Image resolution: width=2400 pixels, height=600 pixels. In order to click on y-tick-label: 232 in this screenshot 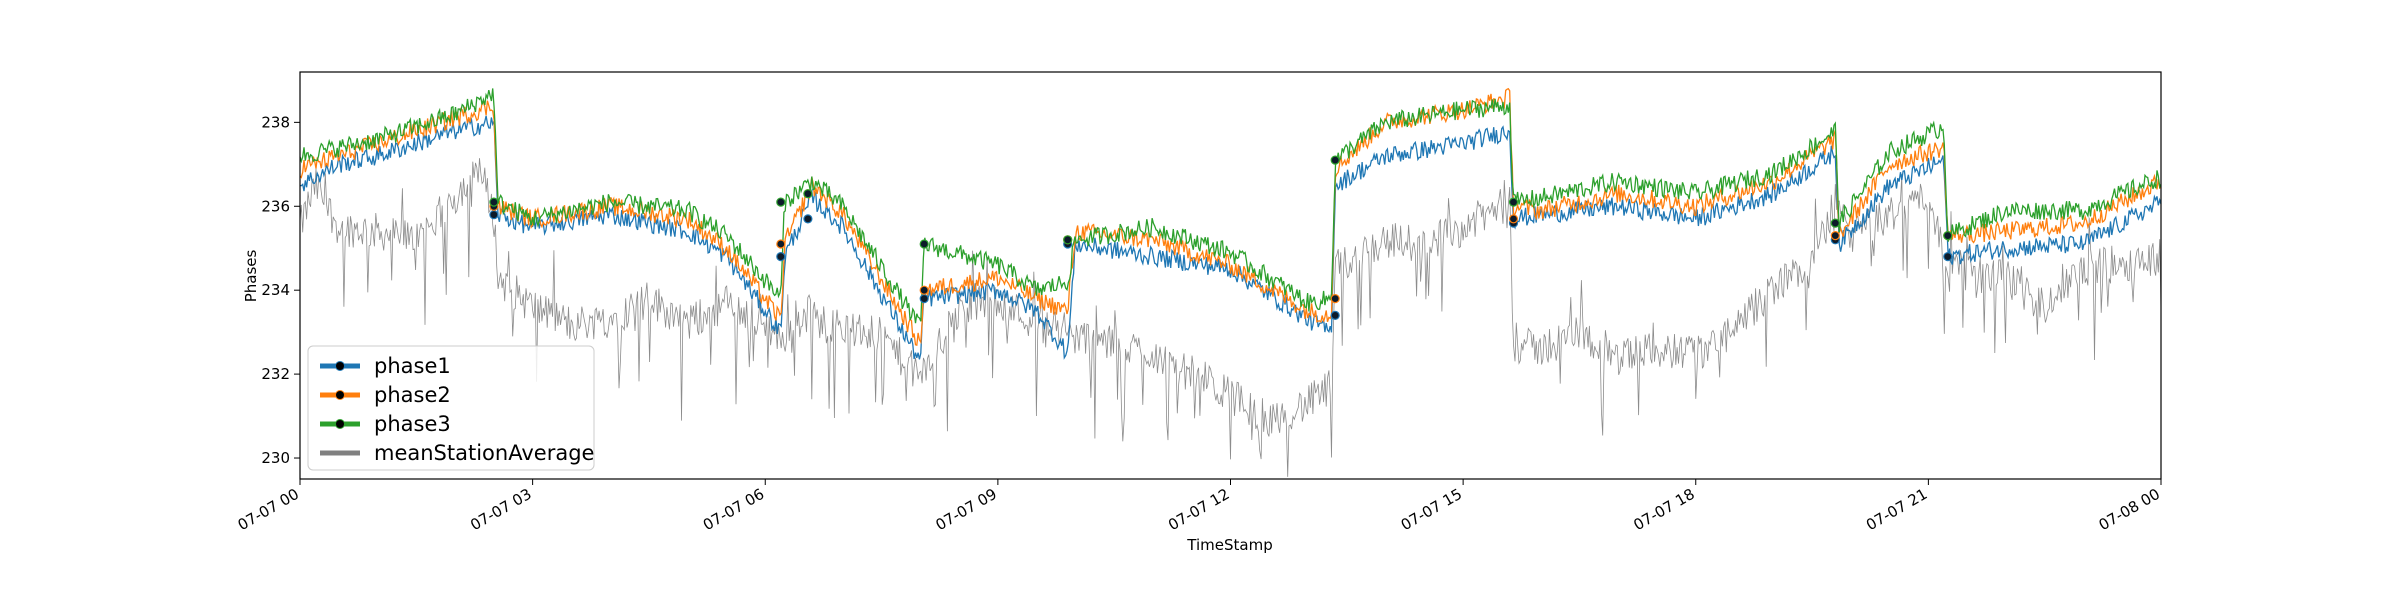, I will do `click(275, 374)`.